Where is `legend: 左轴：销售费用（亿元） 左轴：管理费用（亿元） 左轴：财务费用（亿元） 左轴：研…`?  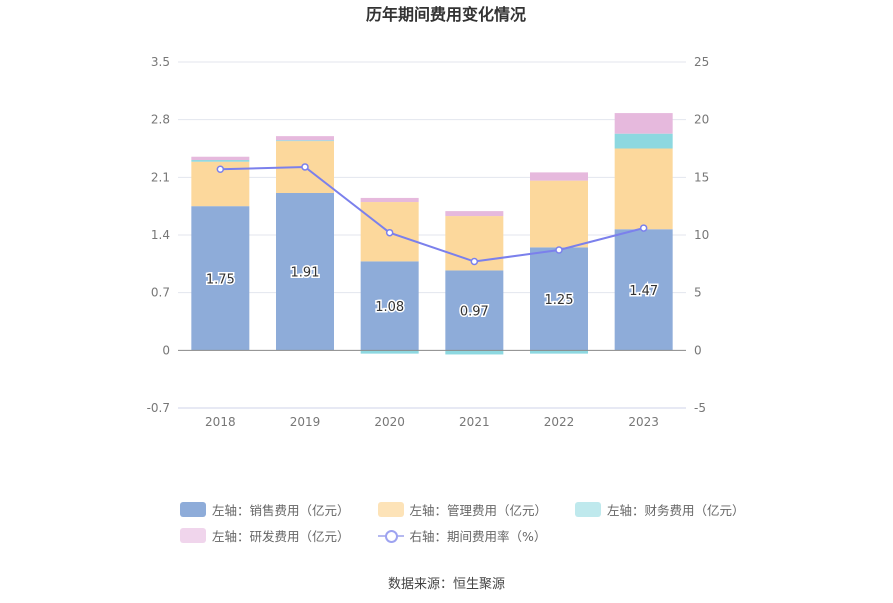
legend: 左轴：销售费用（亿元） 左轴：管理费用（亿元） 左轴：财务费用（亿元） 左轴：研… is located at coordinates (462, 522).